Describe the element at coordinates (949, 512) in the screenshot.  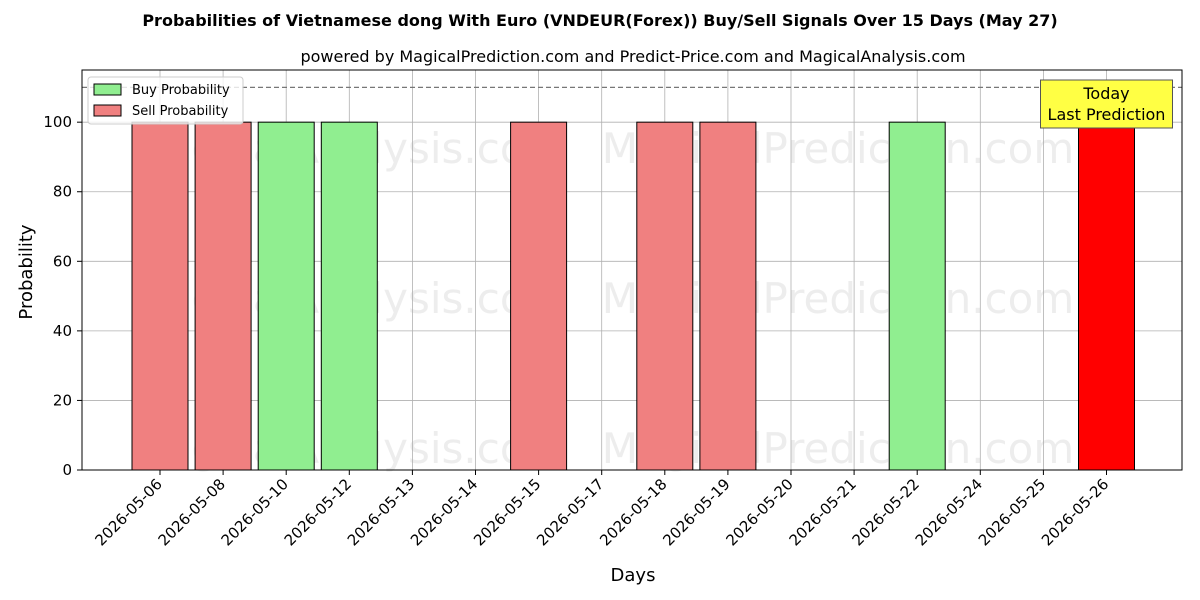
I see `x-tick-label: 2026-05-24` at that location.